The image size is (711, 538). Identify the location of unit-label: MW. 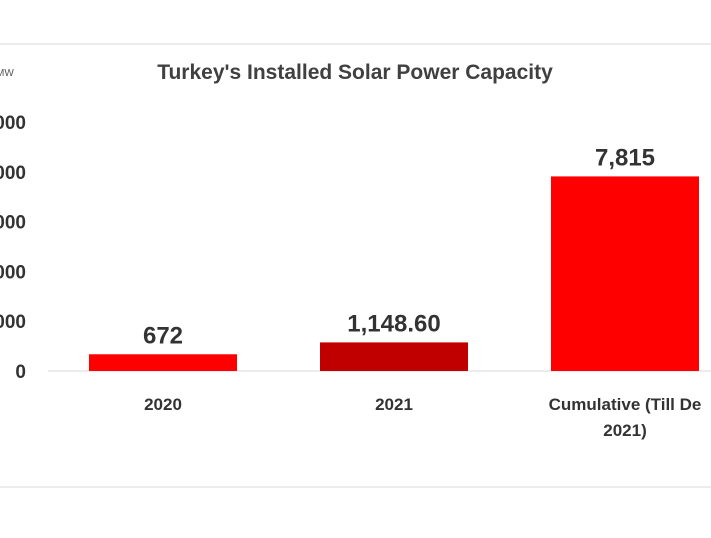
(7, 73).